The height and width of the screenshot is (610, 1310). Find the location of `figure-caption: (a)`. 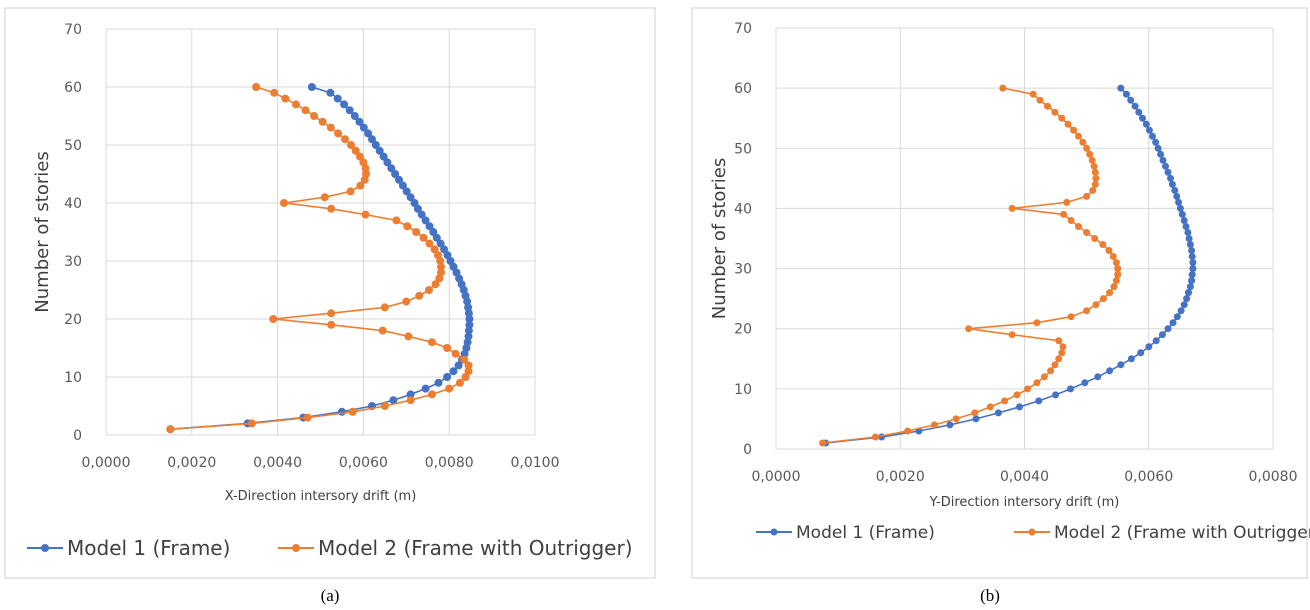

figure-caption: (a) is located at coordinates (330, 595).